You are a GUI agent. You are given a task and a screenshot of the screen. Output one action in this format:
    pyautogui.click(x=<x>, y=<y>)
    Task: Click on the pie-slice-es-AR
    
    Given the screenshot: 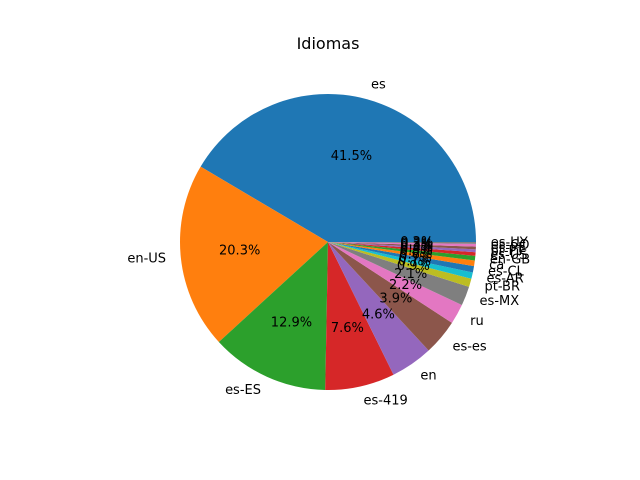 What is the action you would take?
    pyautogui.click(x=400, y=260)
    